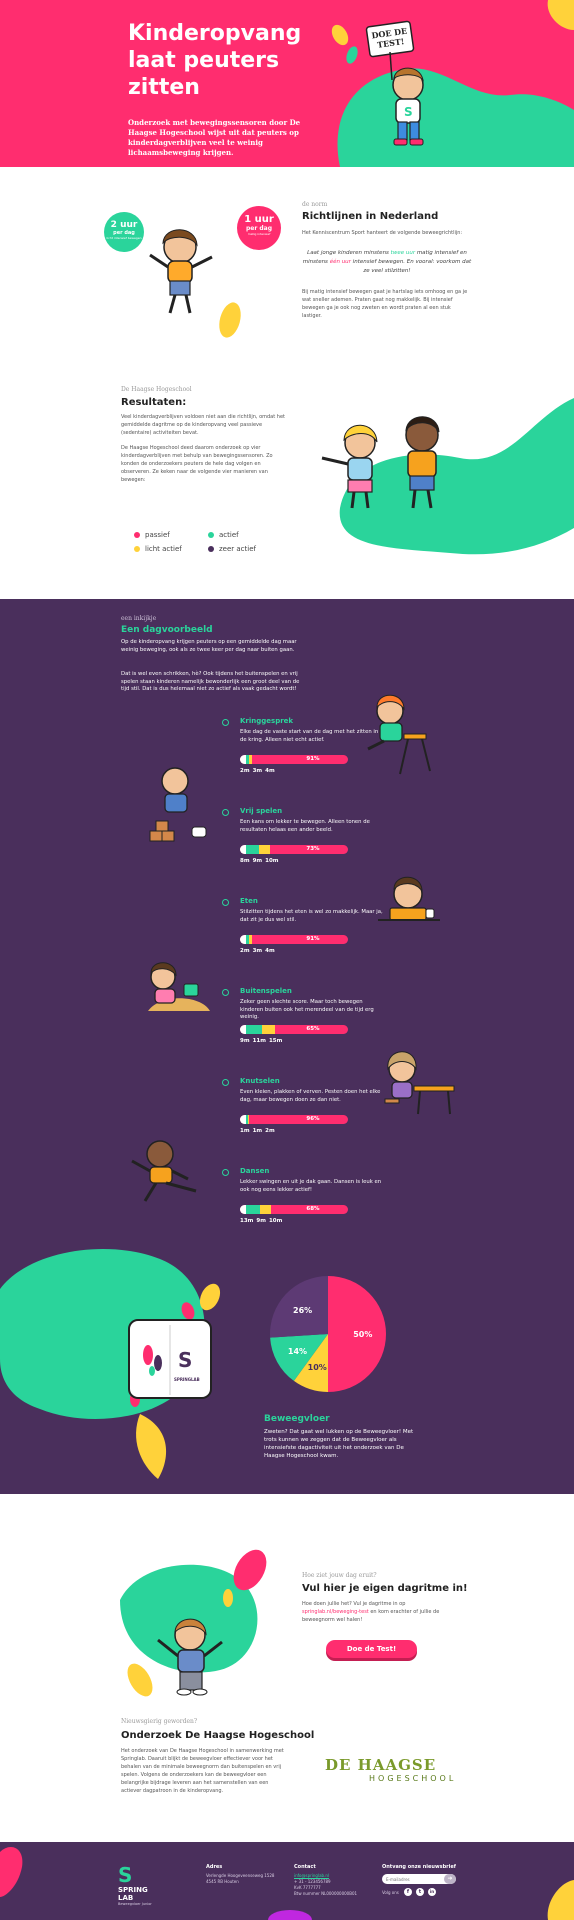 This screenshot has height=1920, width=574. Describe the element at coordinates (215, 60) in the screenshot. I see `page-title: Kinderopvang laat peuters zitten` at that location.